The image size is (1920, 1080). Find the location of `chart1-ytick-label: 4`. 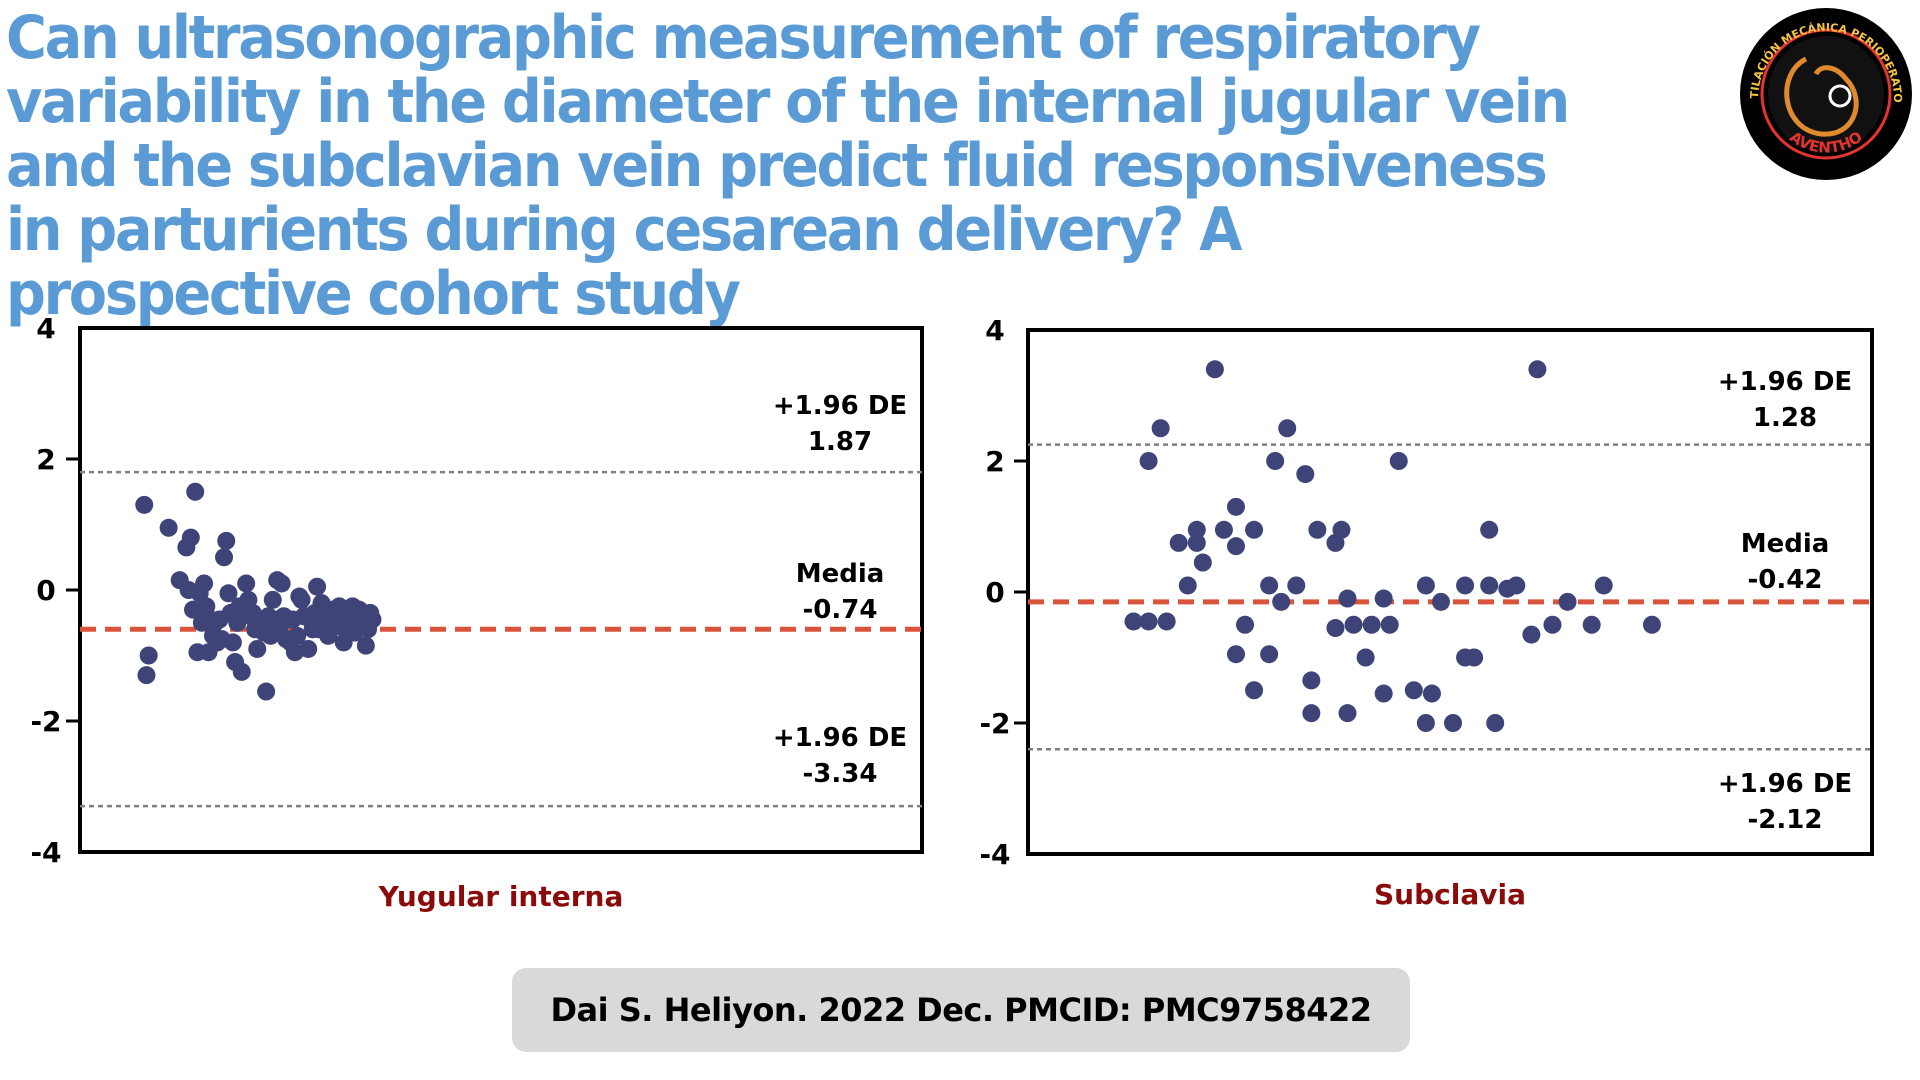

chart1-ytick-label: 4 is located at coordinates (45, 328).